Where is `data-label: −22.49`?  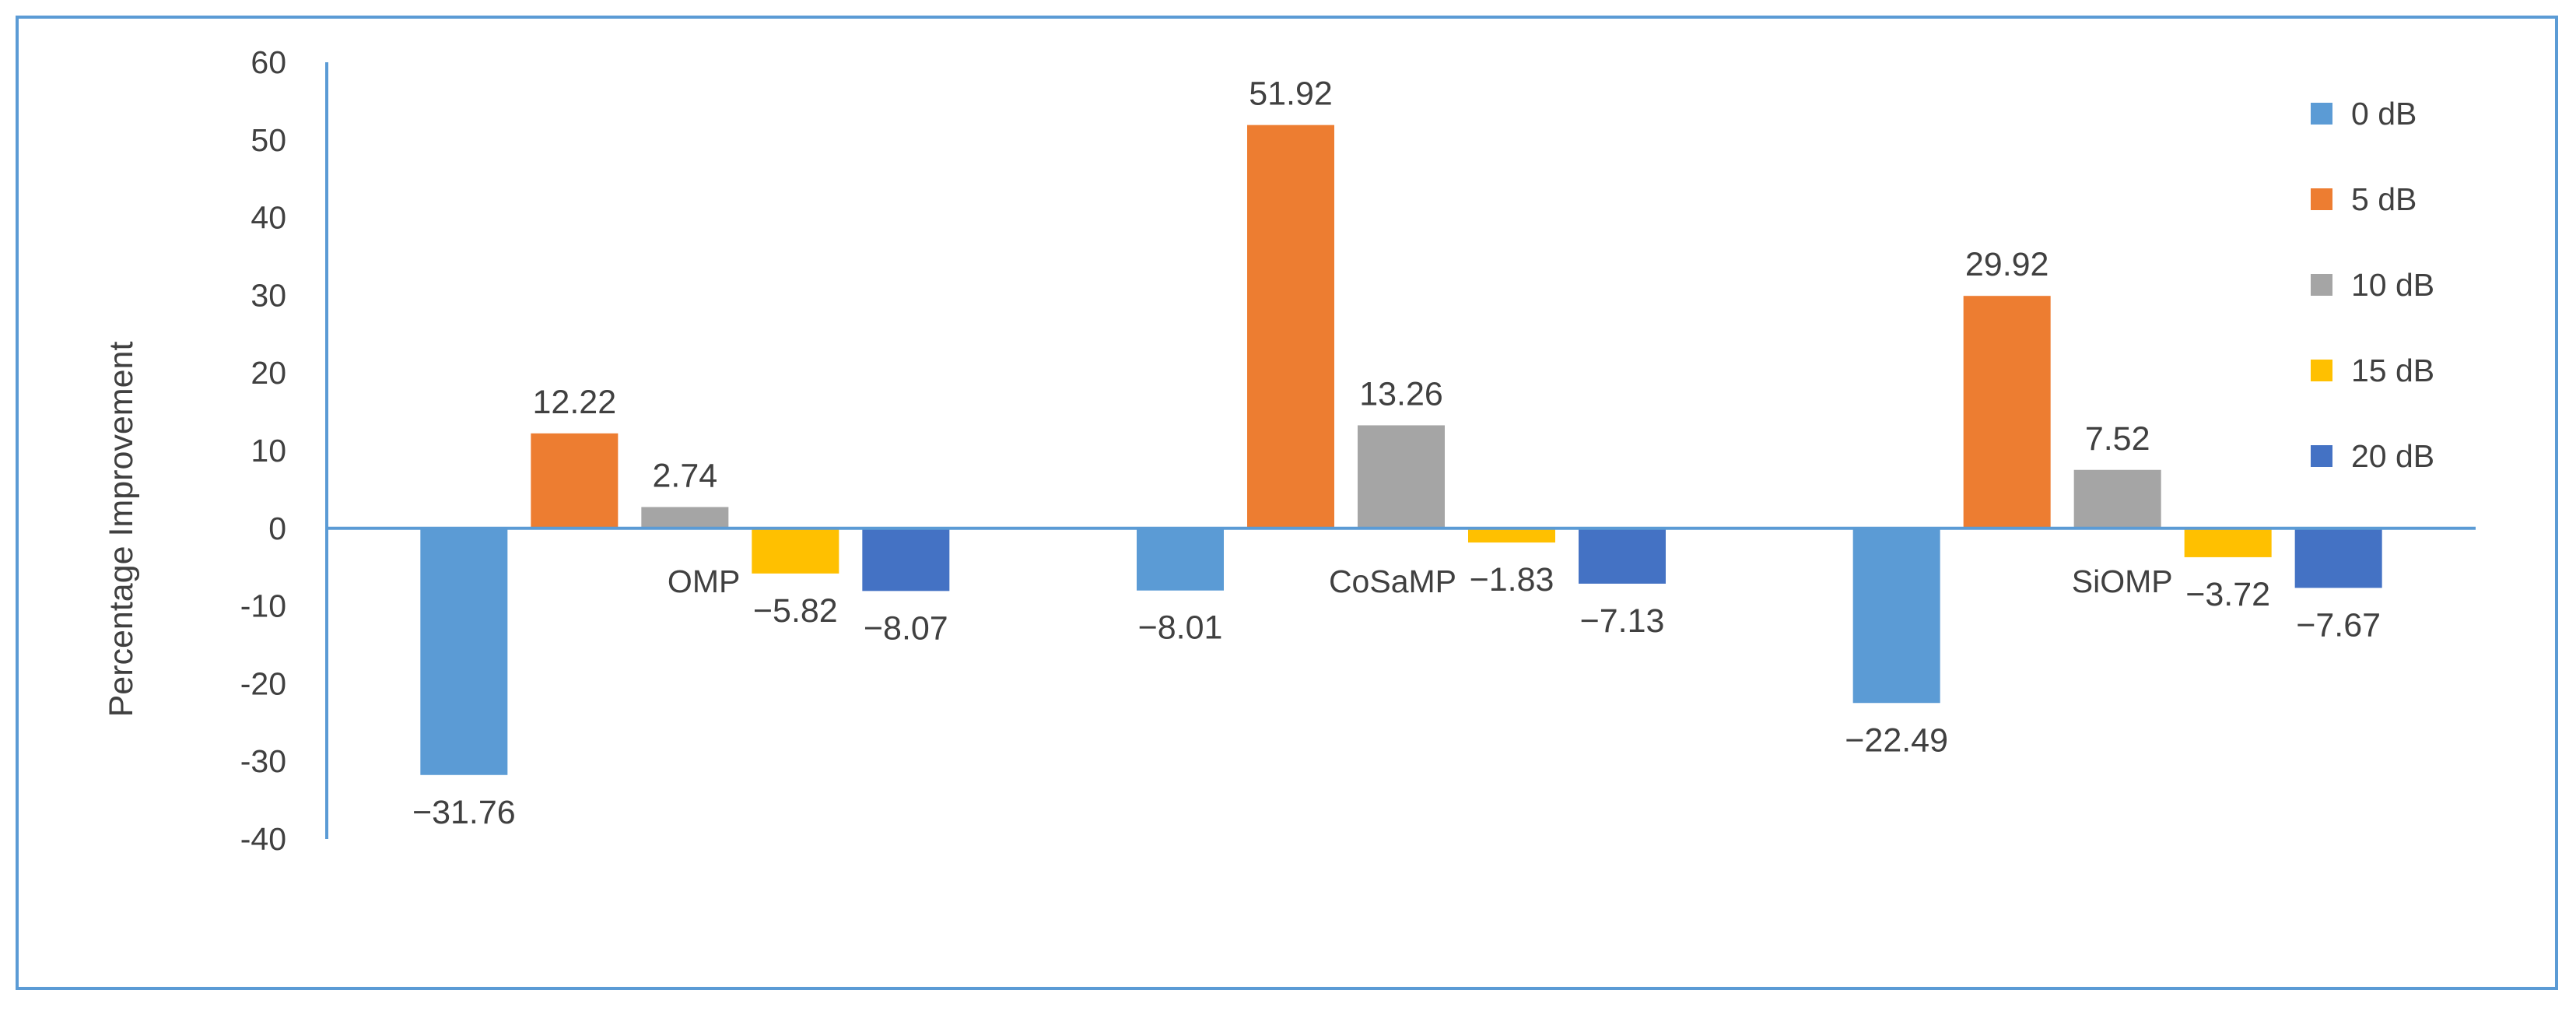 data-label: −22.49 is located at coordinates (1896, 740).